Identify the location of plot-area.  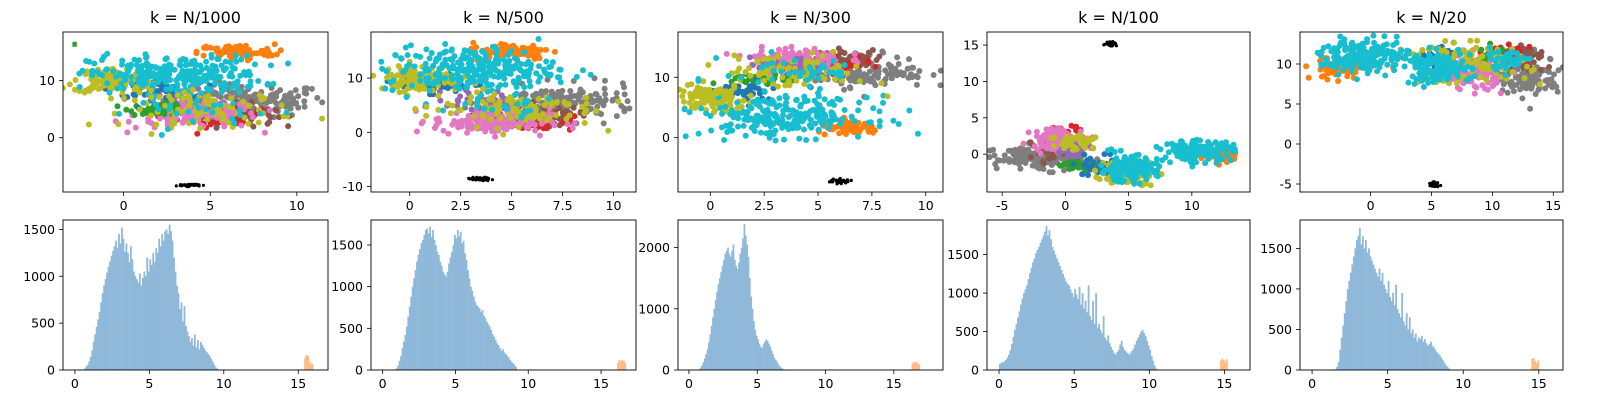
(810, 114).